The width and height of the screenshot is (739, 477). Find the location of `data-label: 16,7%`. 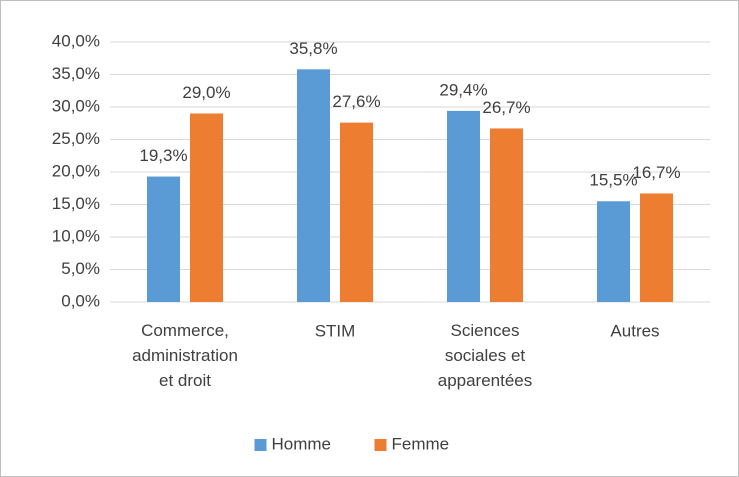

data-label: 16,7% is located at coordinates (656, 172).